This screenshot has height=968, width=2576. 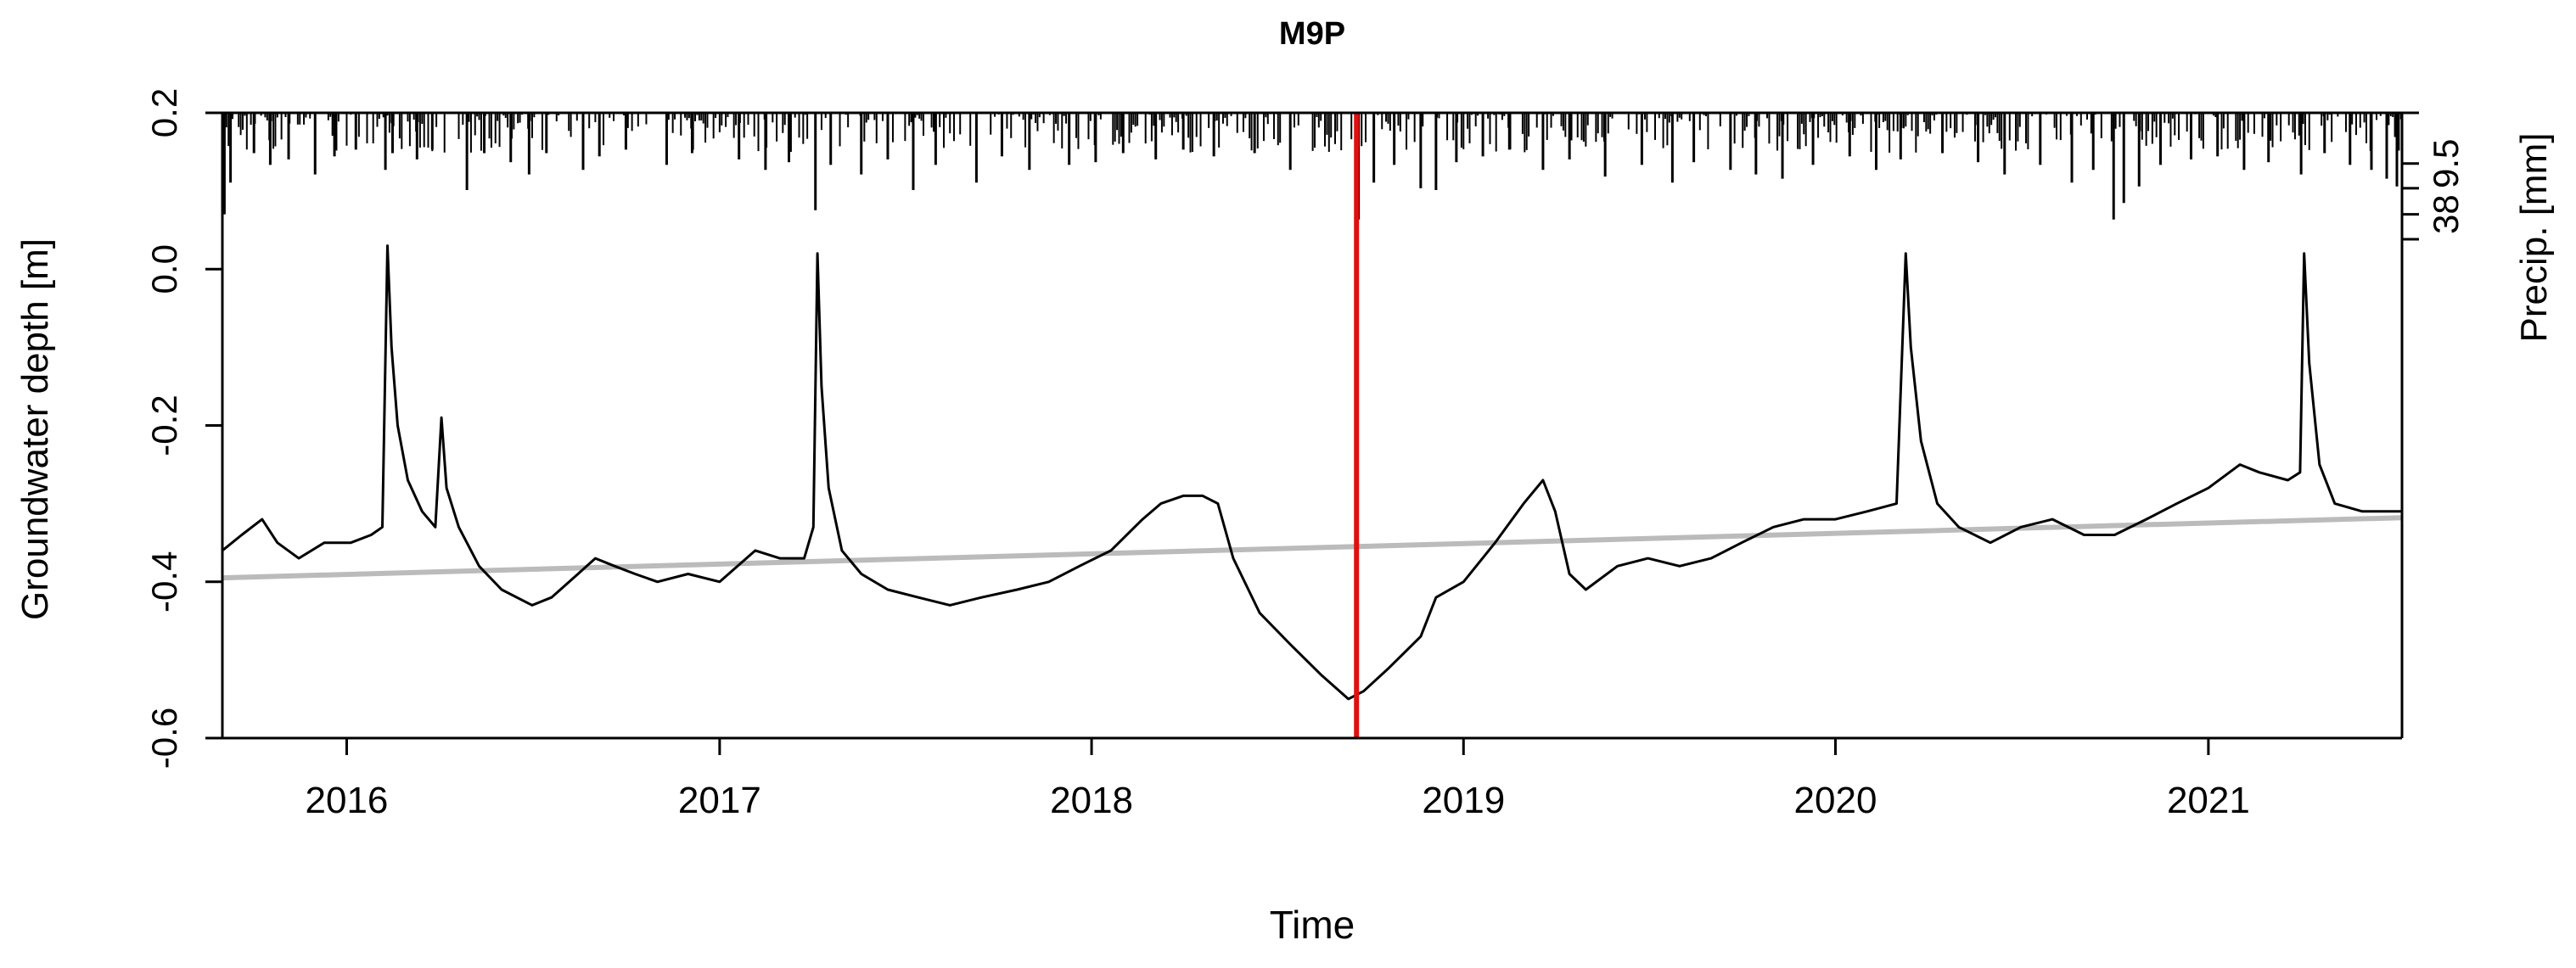 I want to click on chart-title: M9P, so click(x=1312, y=34).